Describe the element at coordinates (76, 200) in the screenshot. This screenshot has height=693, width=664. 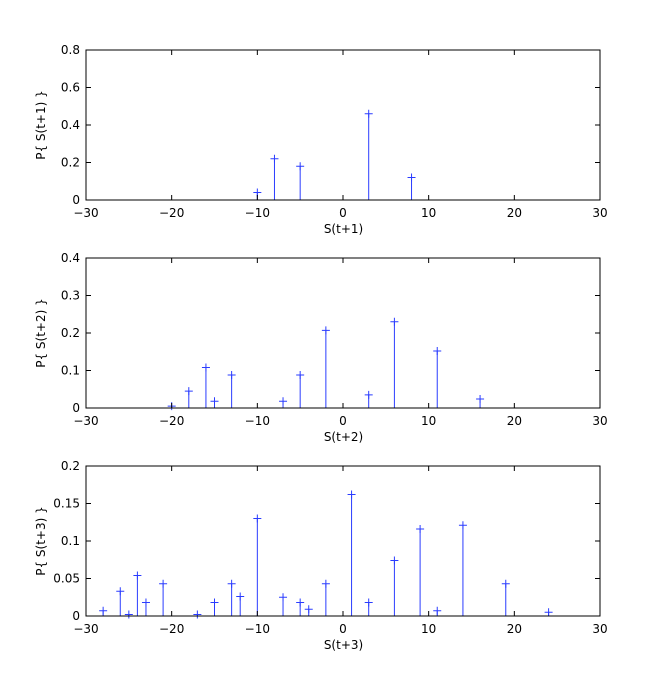
I see `y-tick-label-1-1: 0` at that location.